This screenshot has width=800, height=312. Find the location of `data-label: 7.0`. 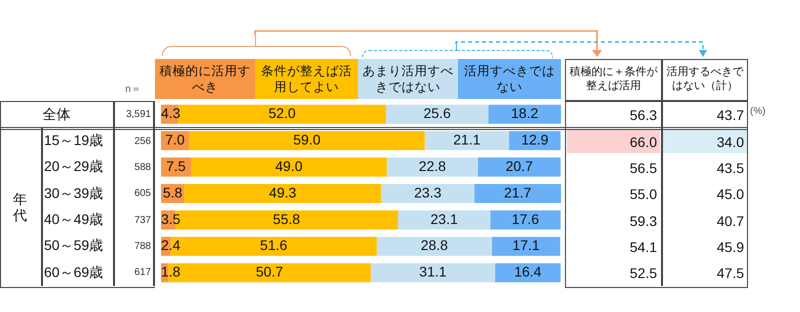

data-label: 7.0 is located at coordinates (175, 140).